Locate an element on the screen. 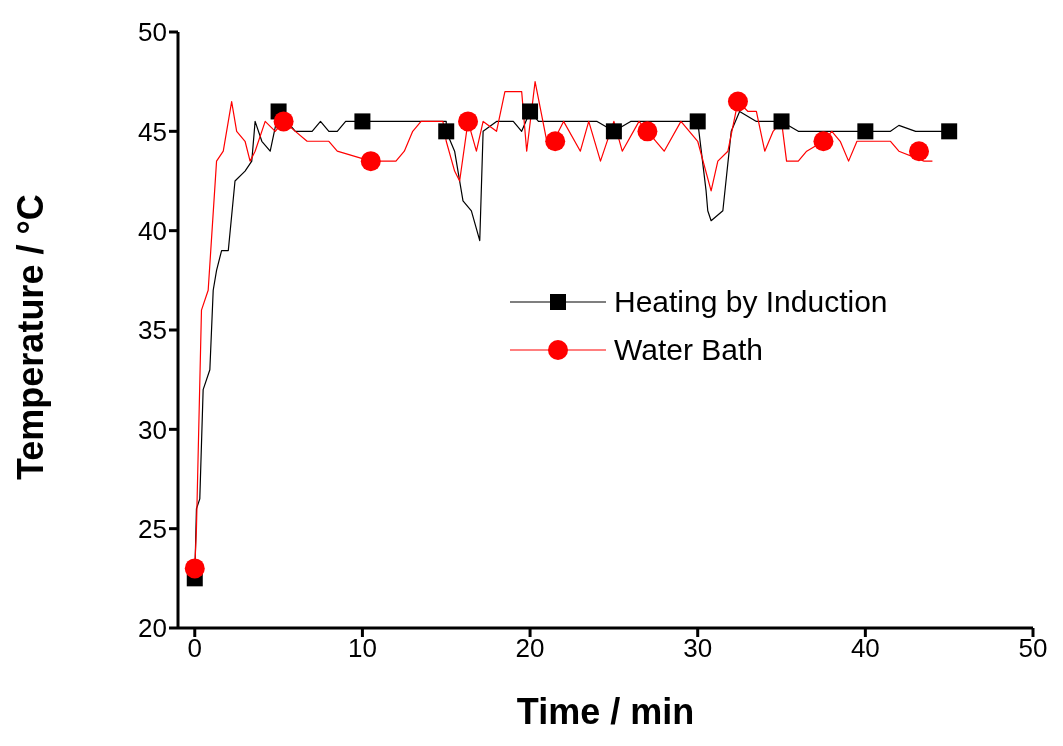  y-tick-label: 45 is located at coordinates (152, 131).